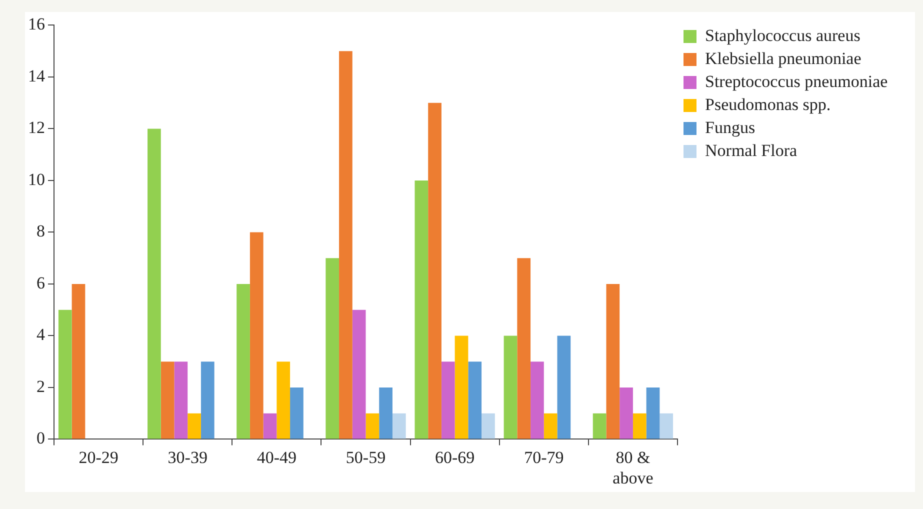 This screenshot has height=509, width=923. Describe the element at coordinates (40, 282) in the screenshot. I see `y-tick-label: 6` at that location.